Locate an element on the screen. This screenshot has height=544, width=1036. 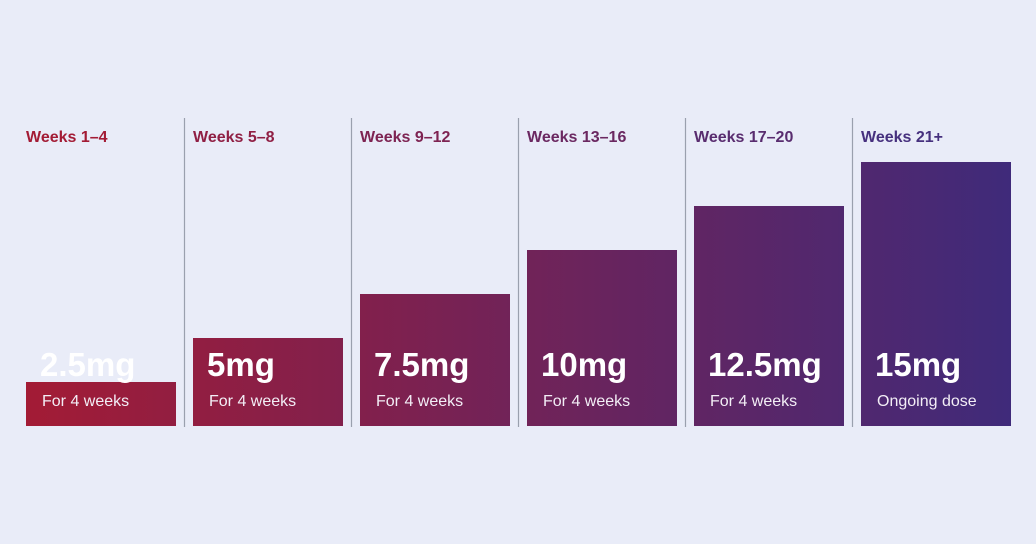
dose-label: 10mg is located at coordinates (584, 364).